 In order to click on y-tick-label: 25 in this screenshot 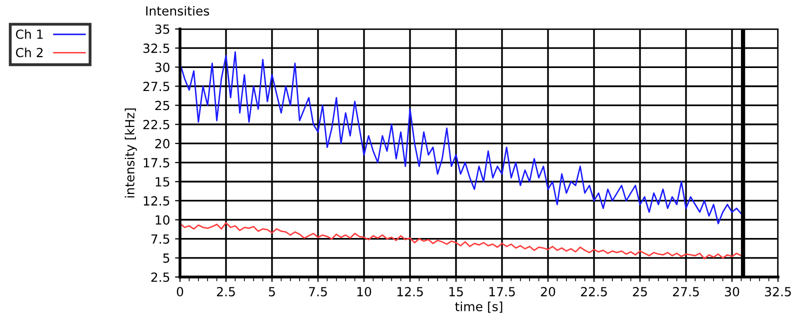, I will do `click(162, 105)`.